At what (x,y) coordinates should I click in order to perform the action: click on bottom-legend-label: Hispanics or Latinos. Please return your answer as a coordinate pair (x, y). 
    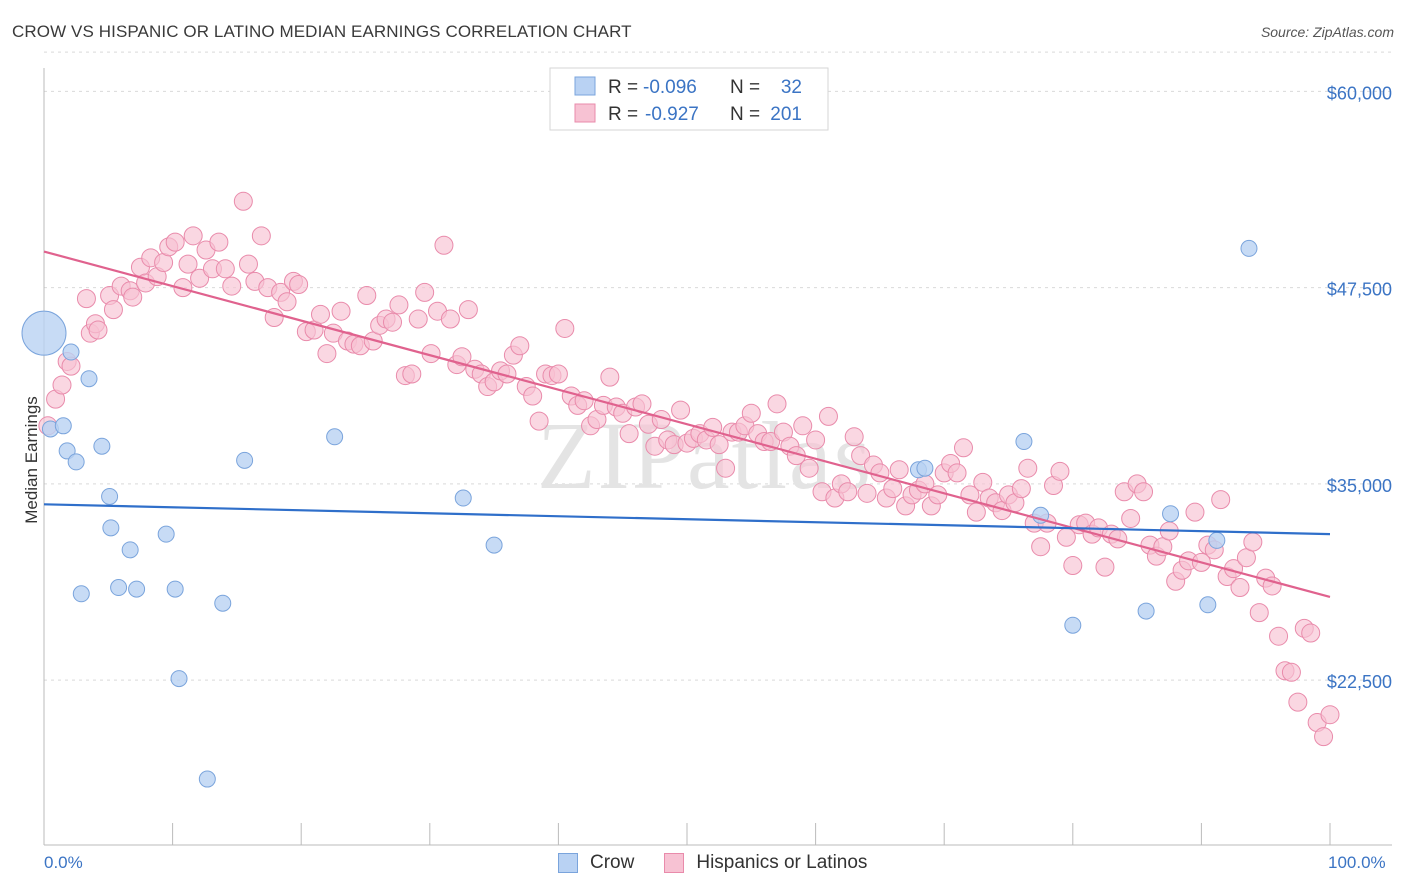
    Looking at the image, I should click on (782, 862).